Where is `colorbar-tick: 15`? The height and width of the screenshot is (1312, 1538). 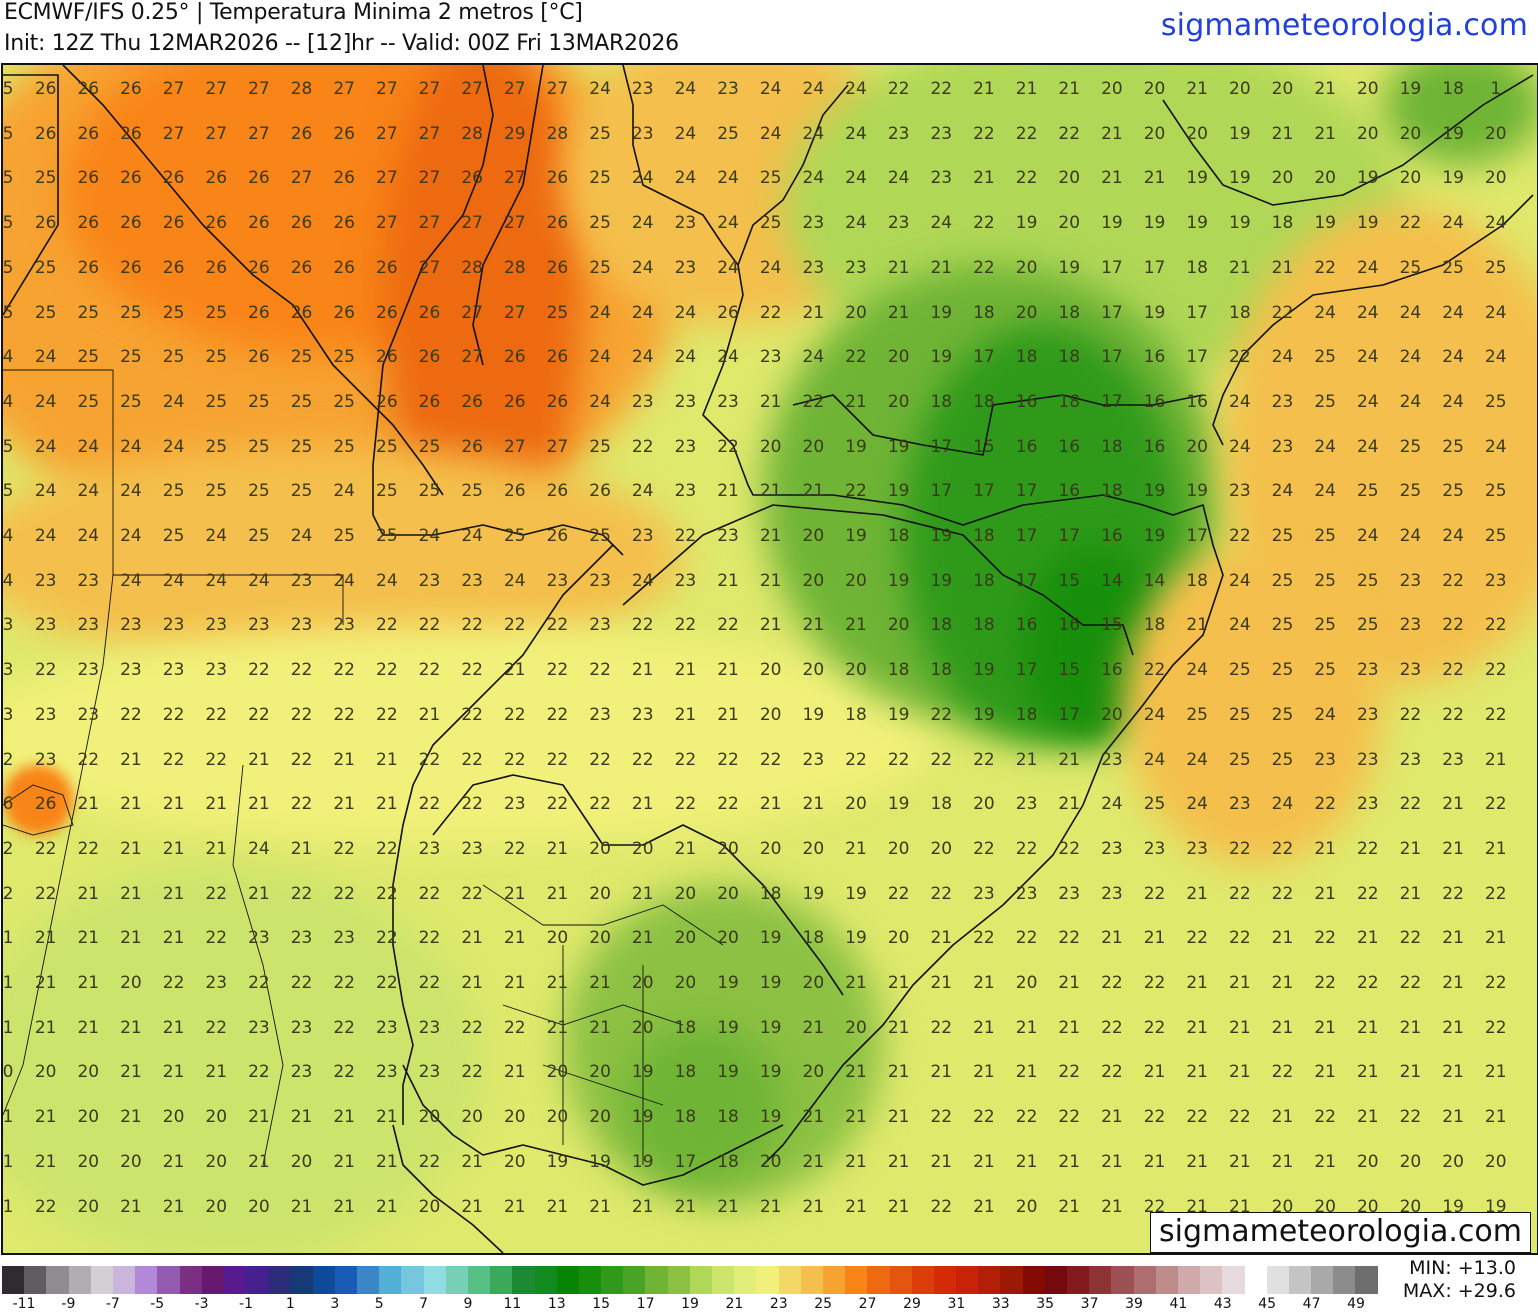
colorbar-tick: 15 is located at coordinates (601, 1304).